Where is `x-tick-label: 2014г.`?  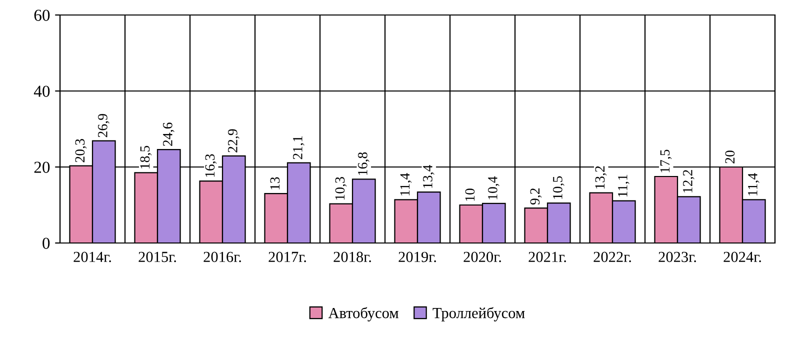
x-tick-label: 2014г. is located at coordinates (92, 257).